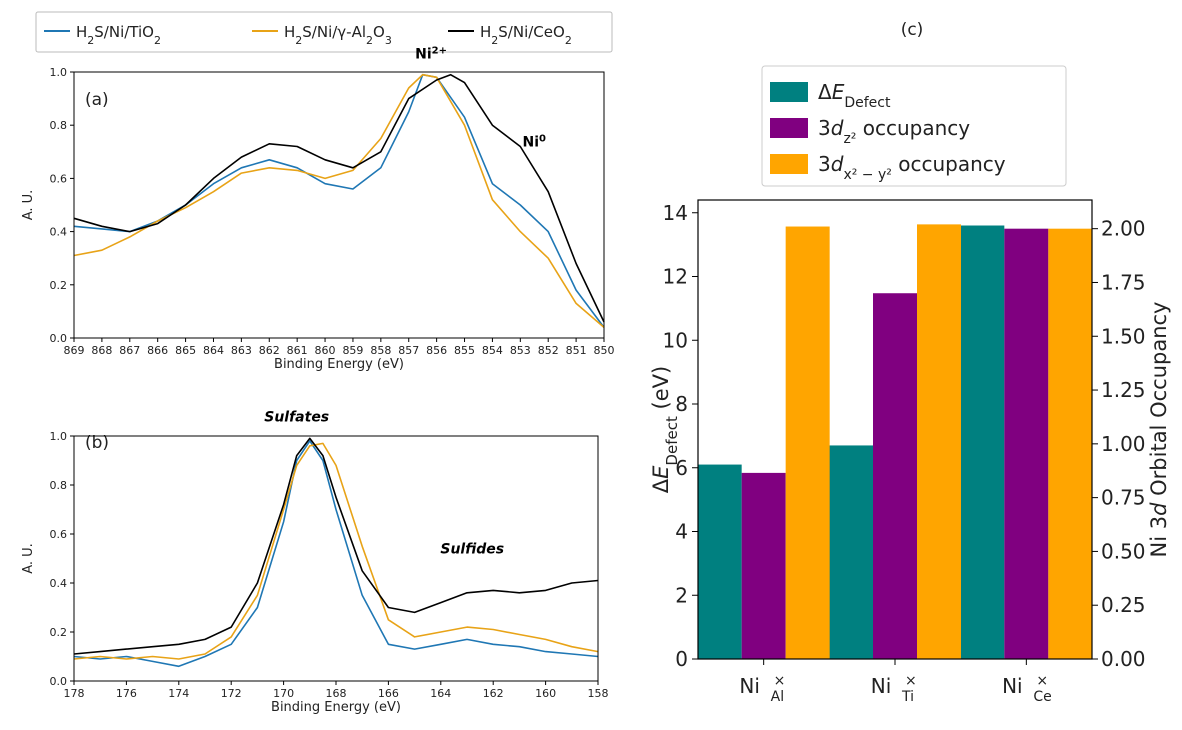 Image resolution: width=1182 pixels, height=730 pixels. I want to click on x-tick-label: 865, so click(185, 350).